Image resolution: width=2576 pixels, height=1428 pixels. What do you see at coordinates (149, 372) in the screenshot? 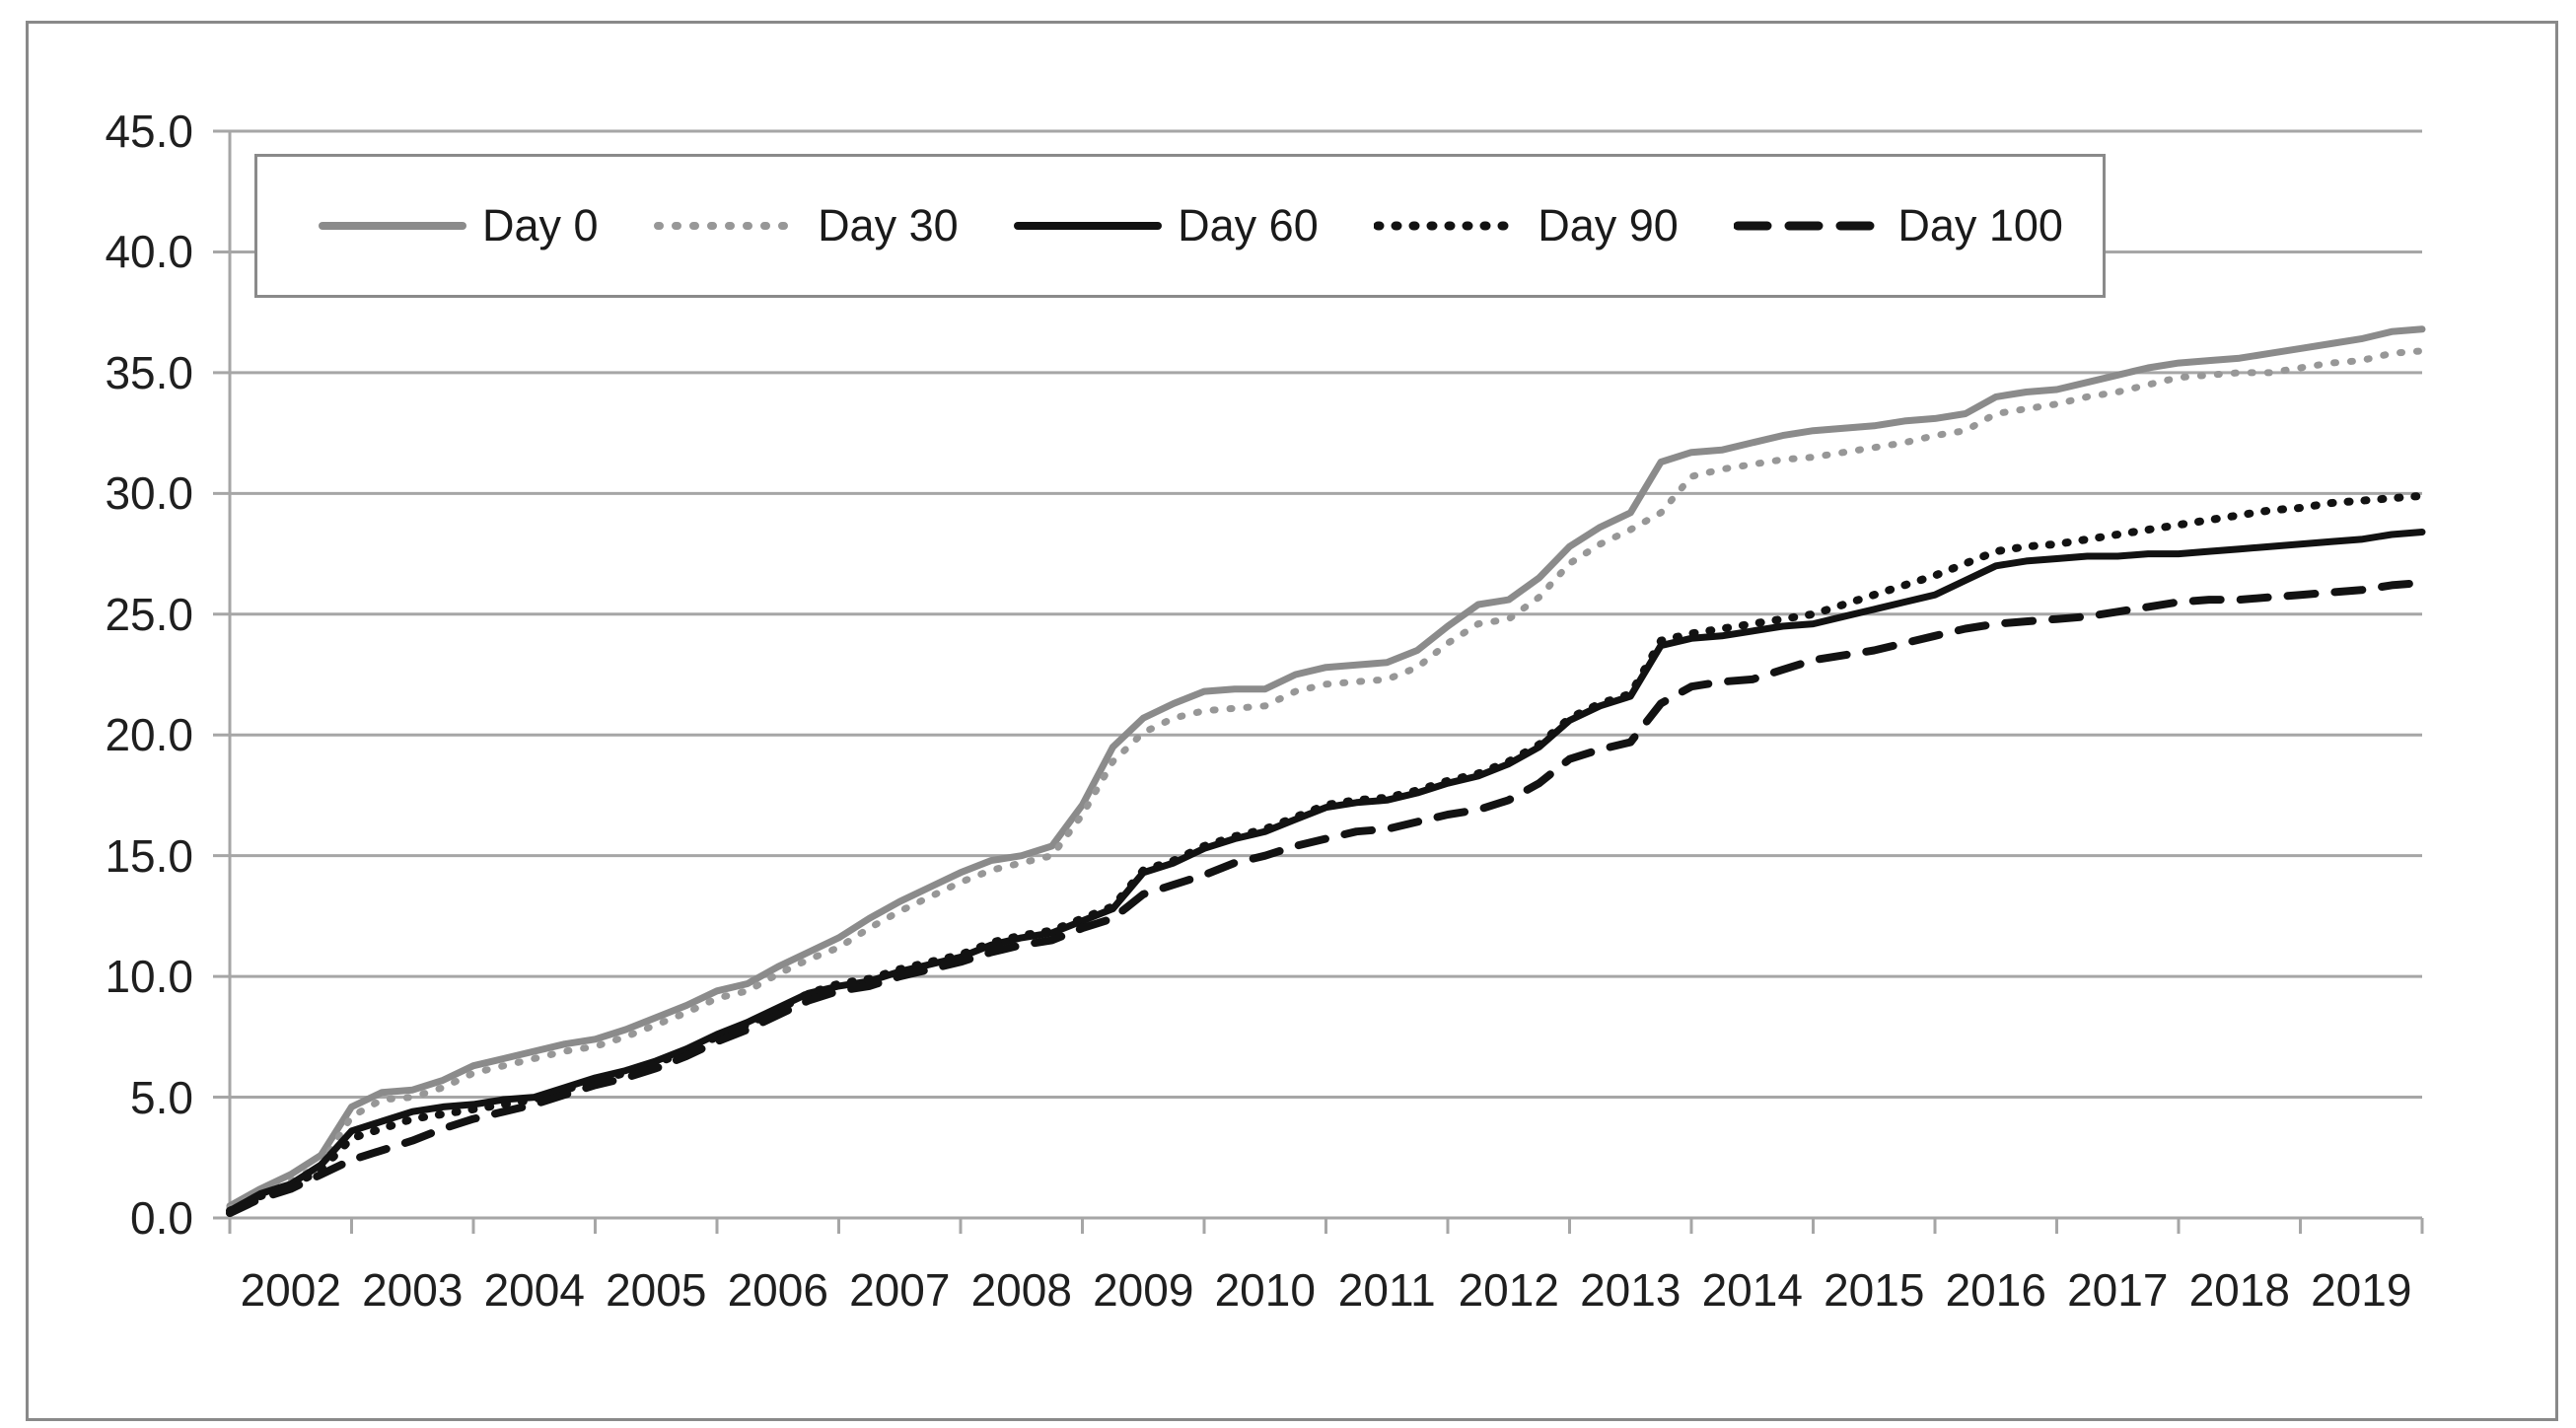
I see `y-tick-label: 35.0` at bounding box center [149, 372].